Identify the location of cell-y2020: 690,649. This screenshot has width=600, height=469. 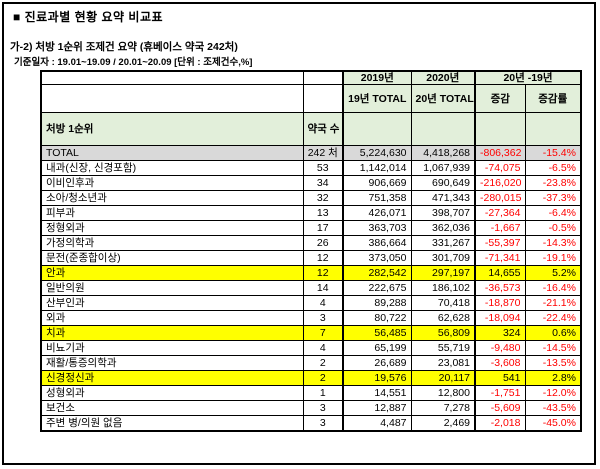
(443, 183).